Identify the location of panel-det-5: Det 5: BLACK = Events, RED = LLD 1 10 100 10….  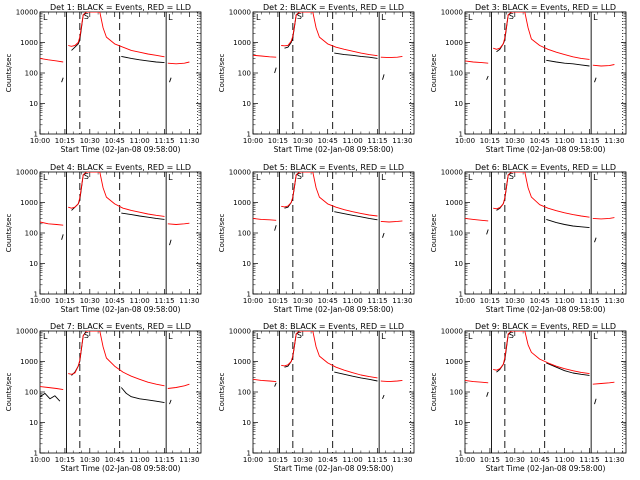
(316, 238).